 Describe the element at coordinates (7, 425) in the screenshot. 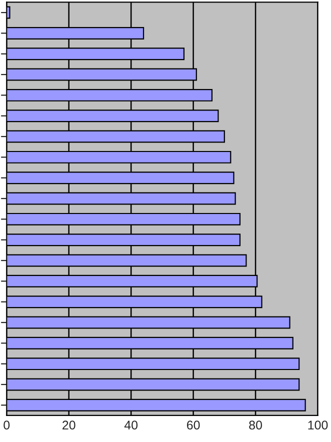

I see `x-tick-label: 0` at that location.